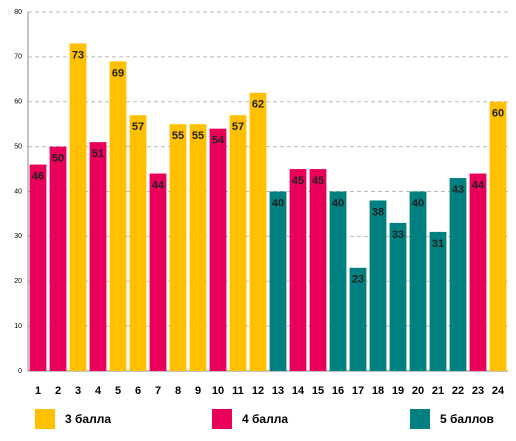 This screenshot has width=516, height=441. I want to click on y-tick-label: 50, so click(18, 146).